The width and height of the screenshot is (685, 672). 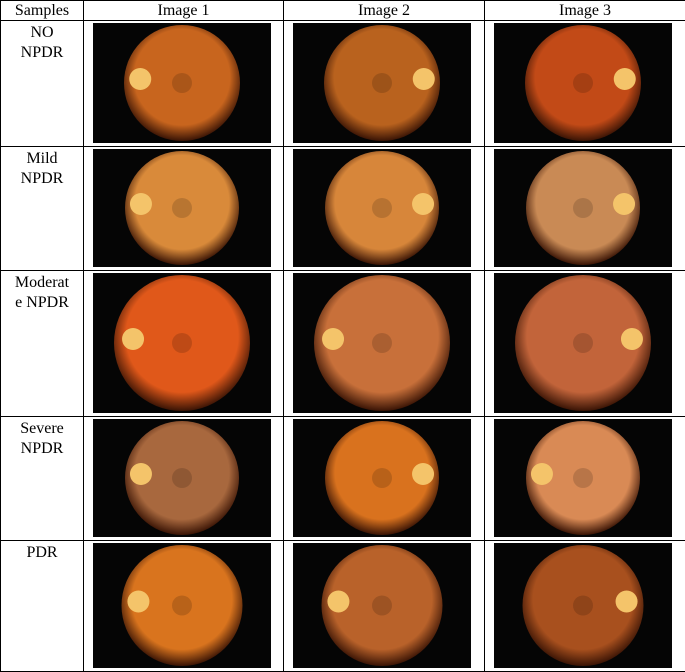 I want to click on row-label-cell: PDR, so click(x=42, y=606).